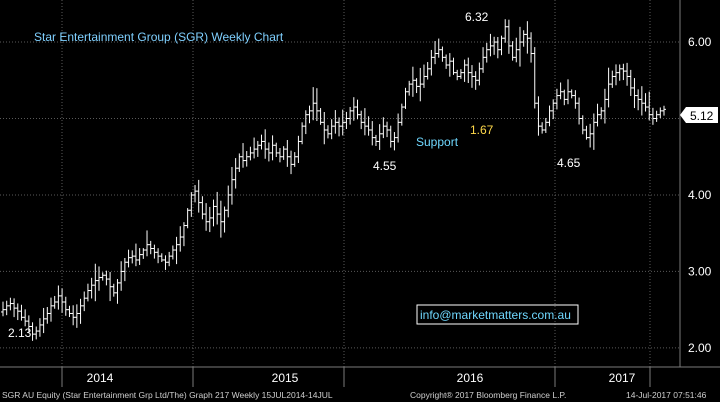 The image size is (720, 402). I want to click on last-price-tag: 5.12, so click(699, 115).